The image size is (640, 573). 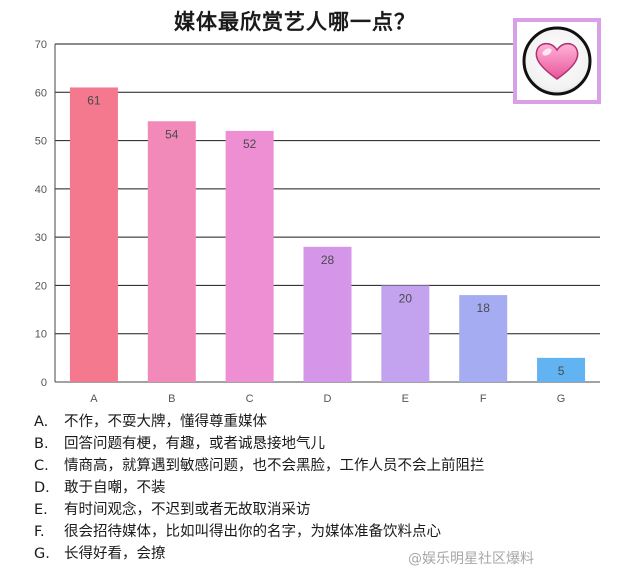 I want to click on legend-key: C., so click(x=41, y=466).